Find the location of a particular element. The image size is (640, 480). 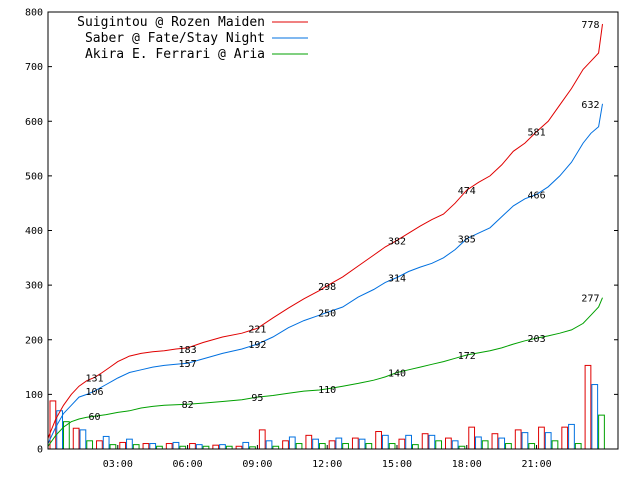

data-label: 192 is located at coordinates (257, 345).